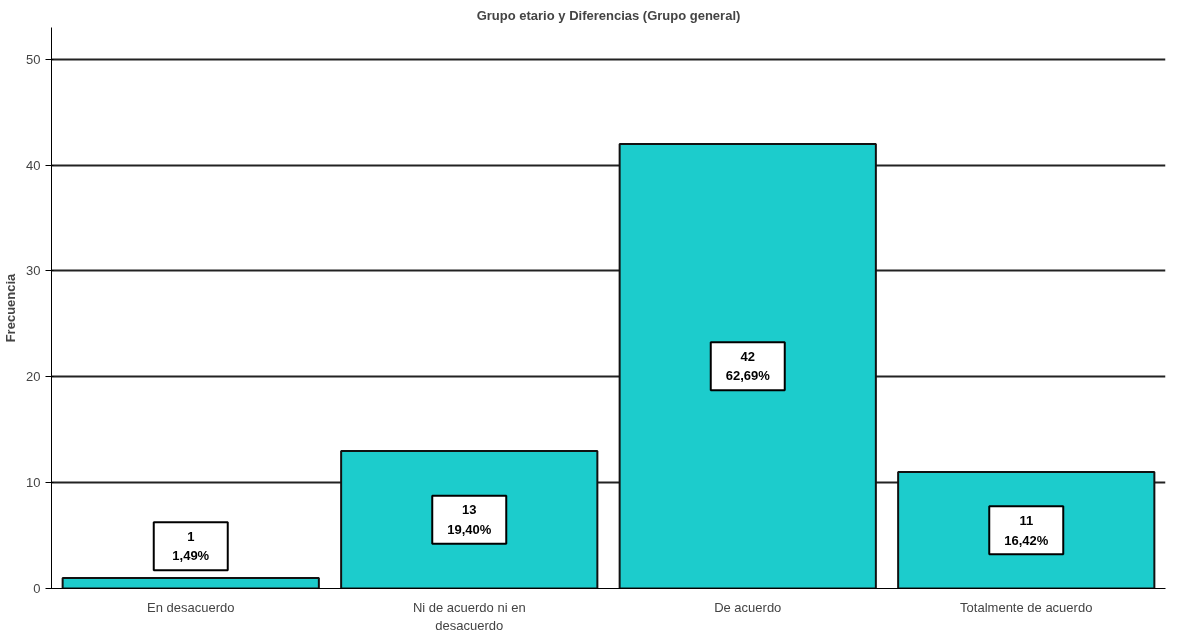 The image size is (1177, 642). I want to click on x-tick-label: De acuerdo, so click(748, 607).